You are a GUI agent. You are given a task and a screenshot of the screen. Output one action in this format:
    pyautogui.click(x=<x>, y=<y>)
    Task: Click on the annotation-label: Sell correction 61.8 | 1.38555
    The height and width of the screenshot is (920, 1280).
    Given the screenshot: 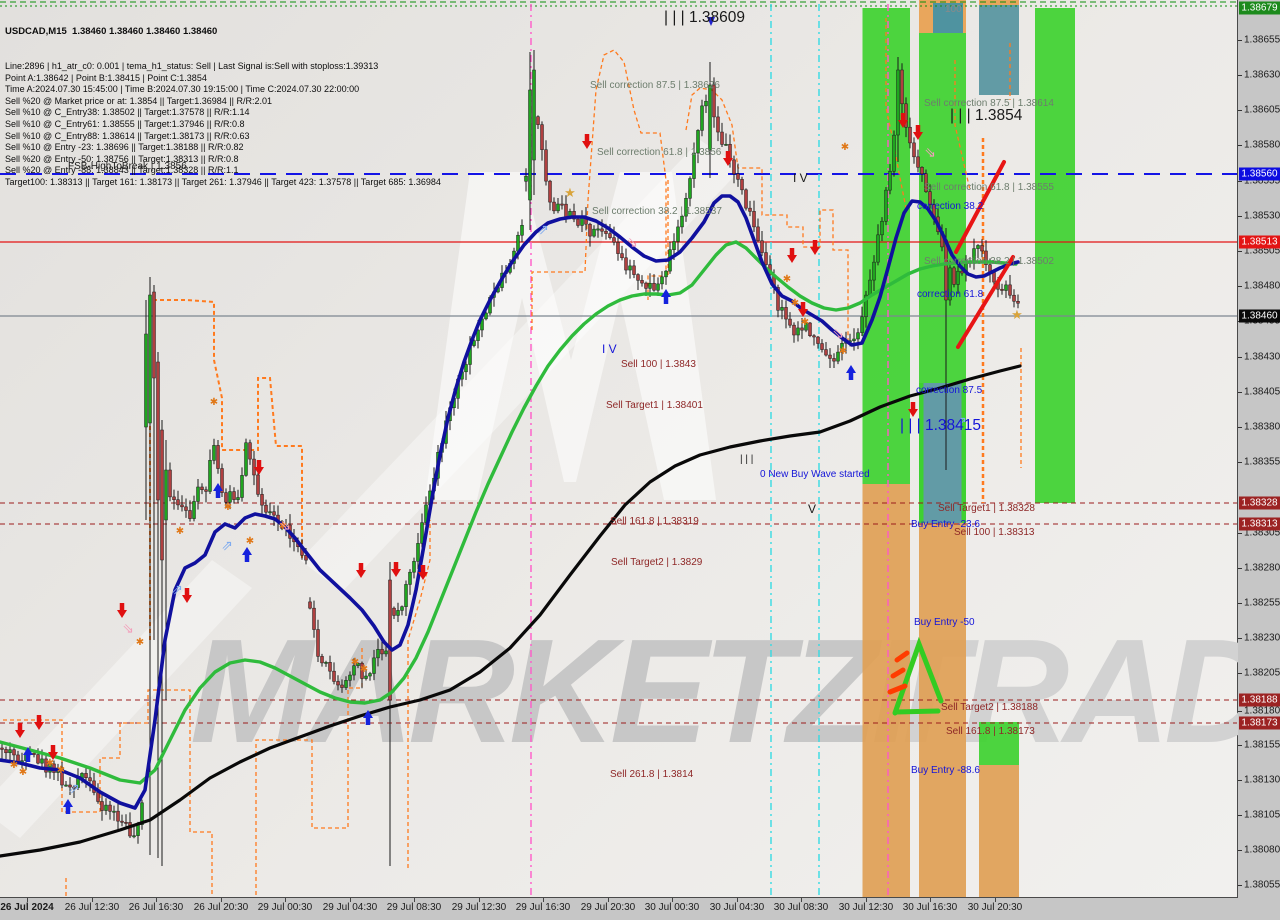 What is the action you would take?
    pyautogui.click(x=989, y=187)
    